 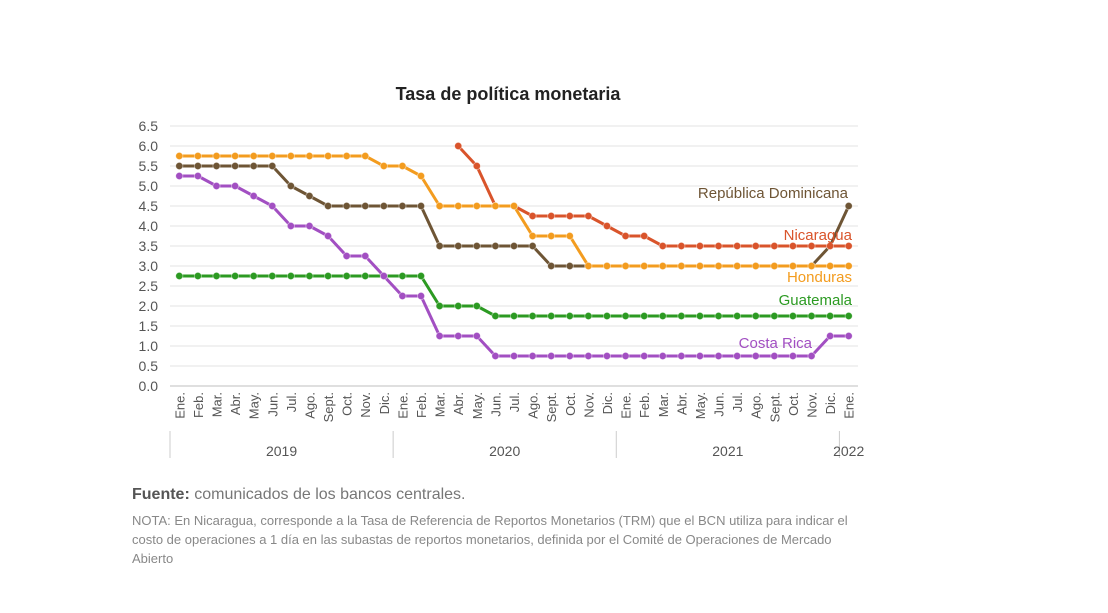 What do you see at coordinates (149, 206) in the screenshot?
I see `y-tick-label: 4.5` at bounding box center [149, 206].